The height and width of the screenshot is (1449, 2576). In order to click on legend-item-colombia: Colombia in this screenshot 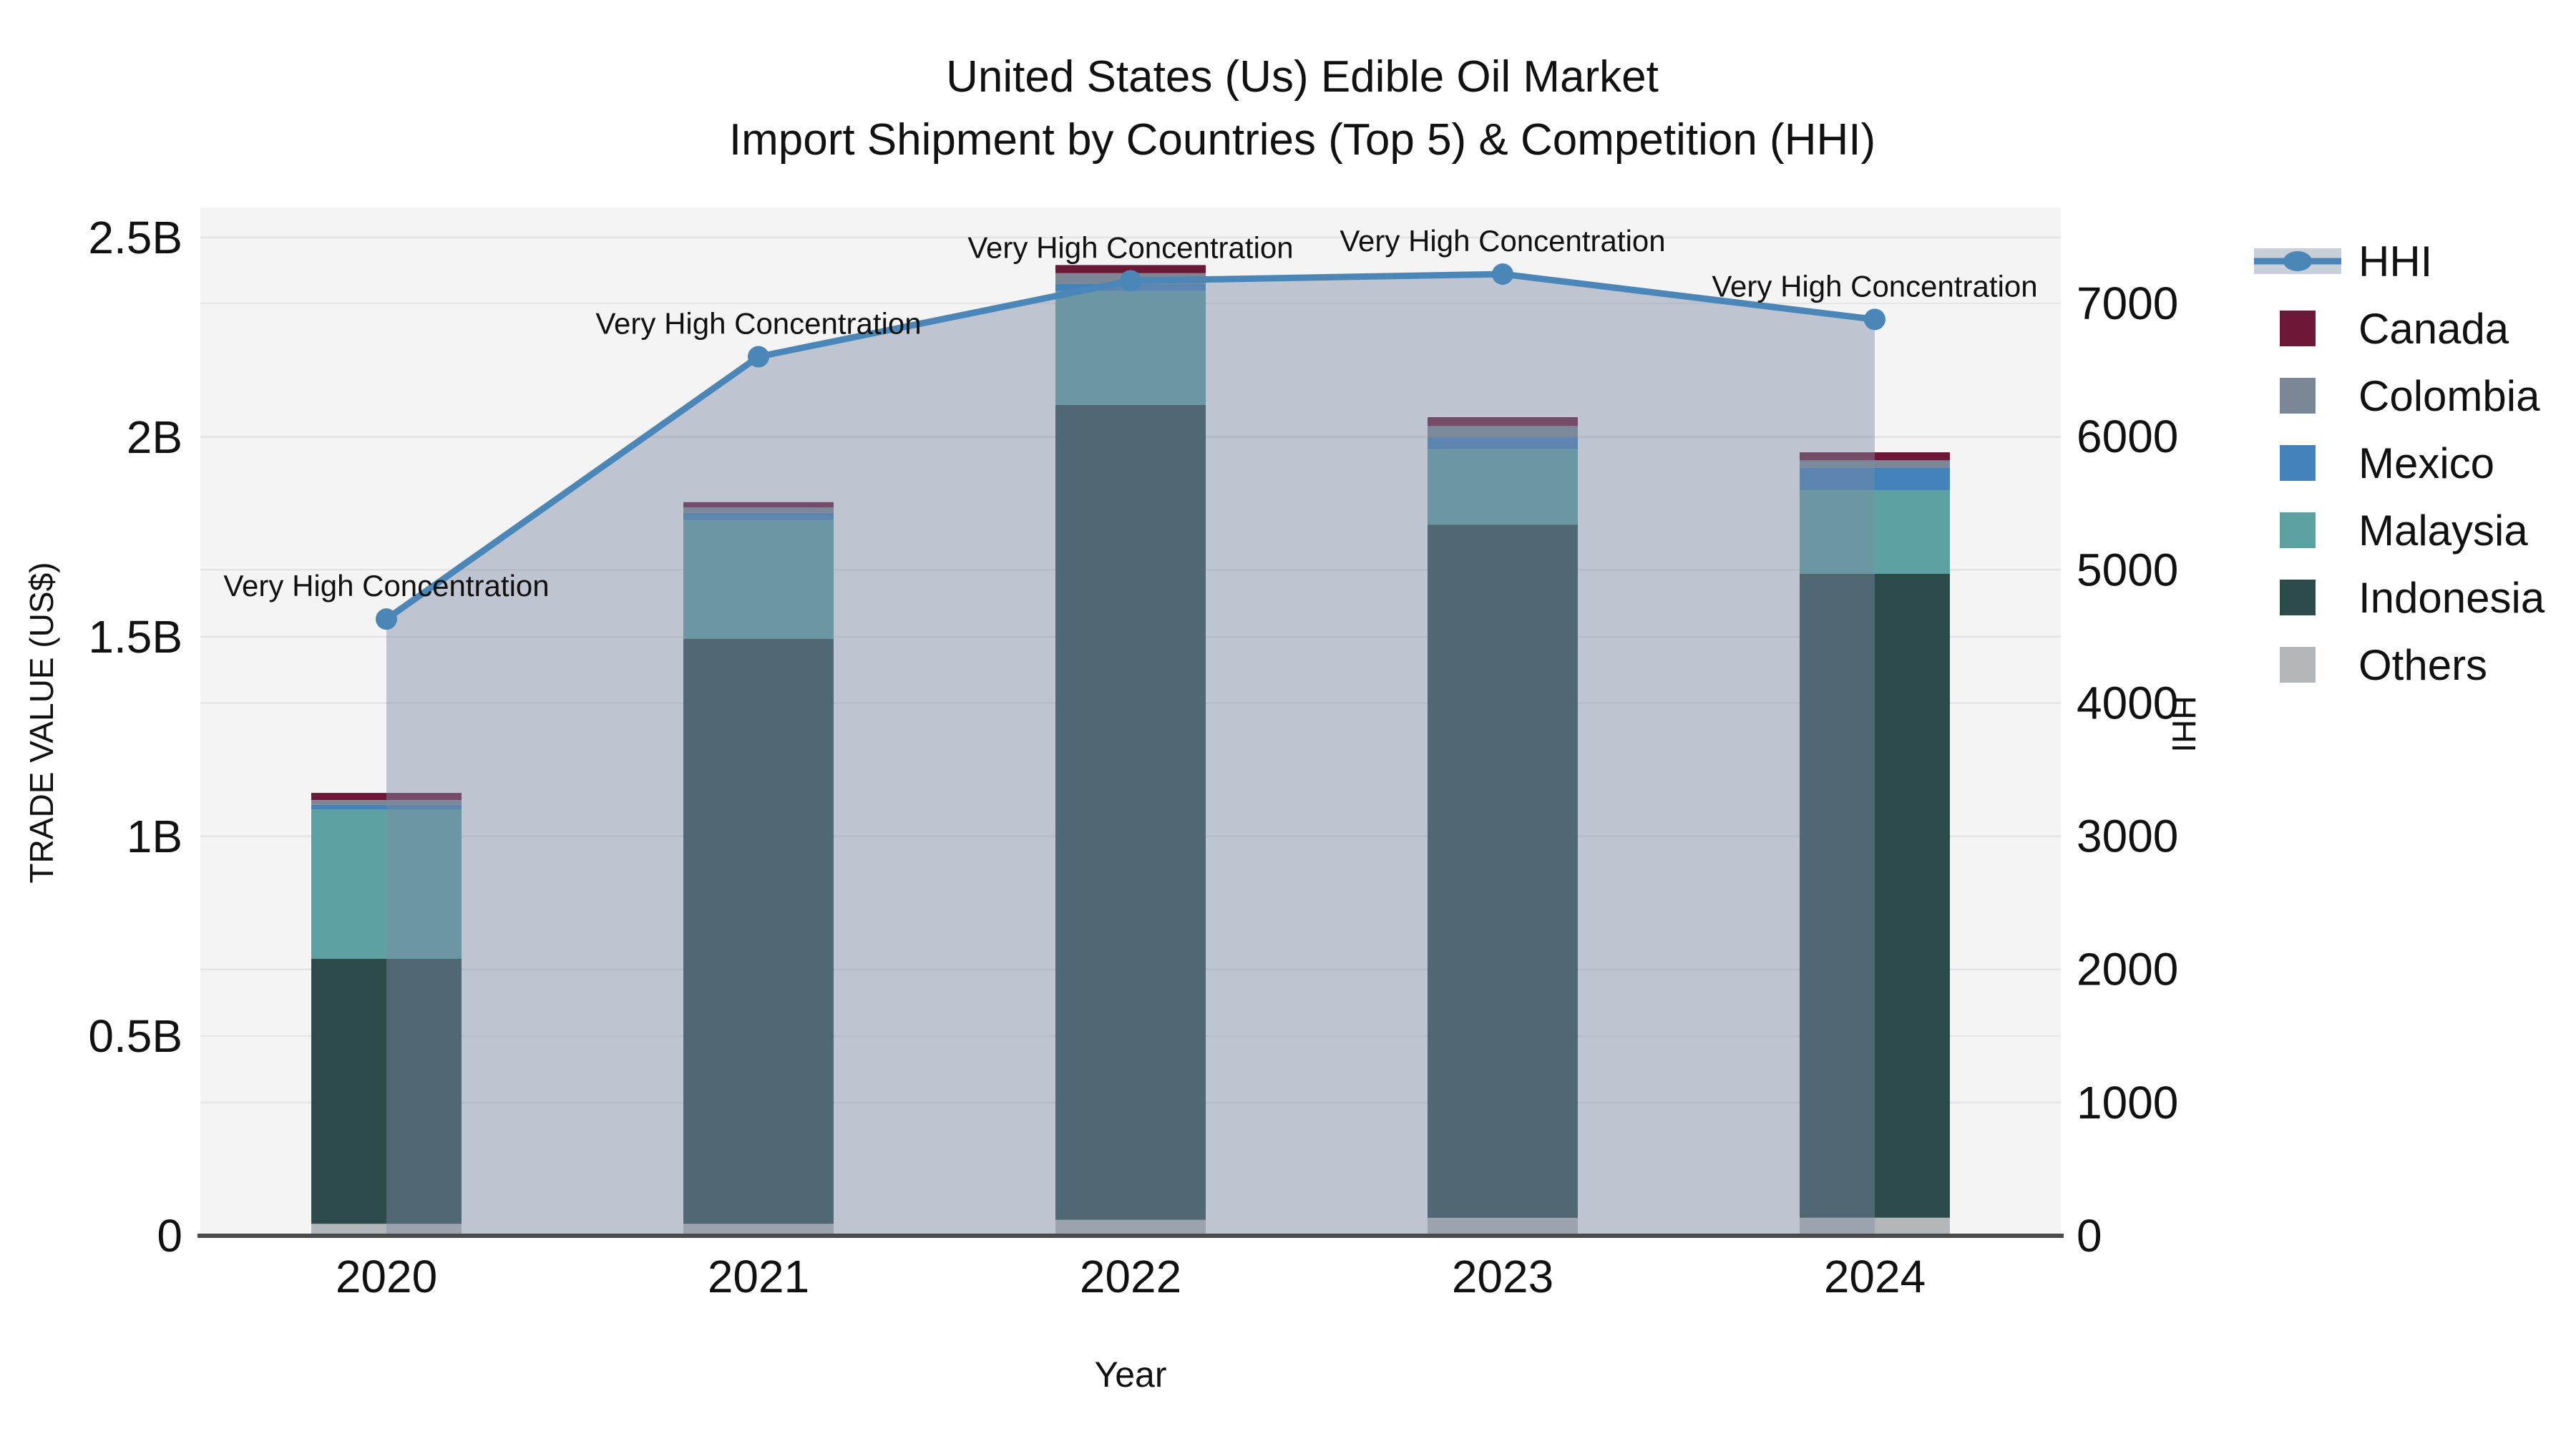, I will do `click(2399, 395)`.